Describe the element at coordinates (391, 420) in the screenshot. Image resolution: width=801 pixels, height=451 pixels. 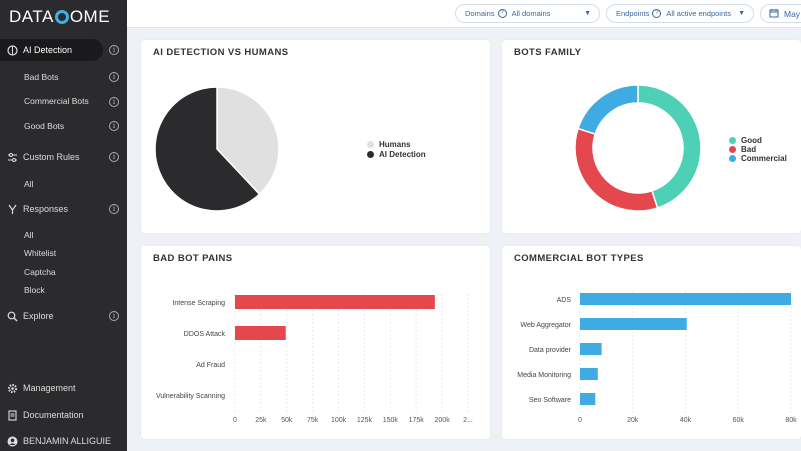
I see `x-tick-label: 150k` at that location.